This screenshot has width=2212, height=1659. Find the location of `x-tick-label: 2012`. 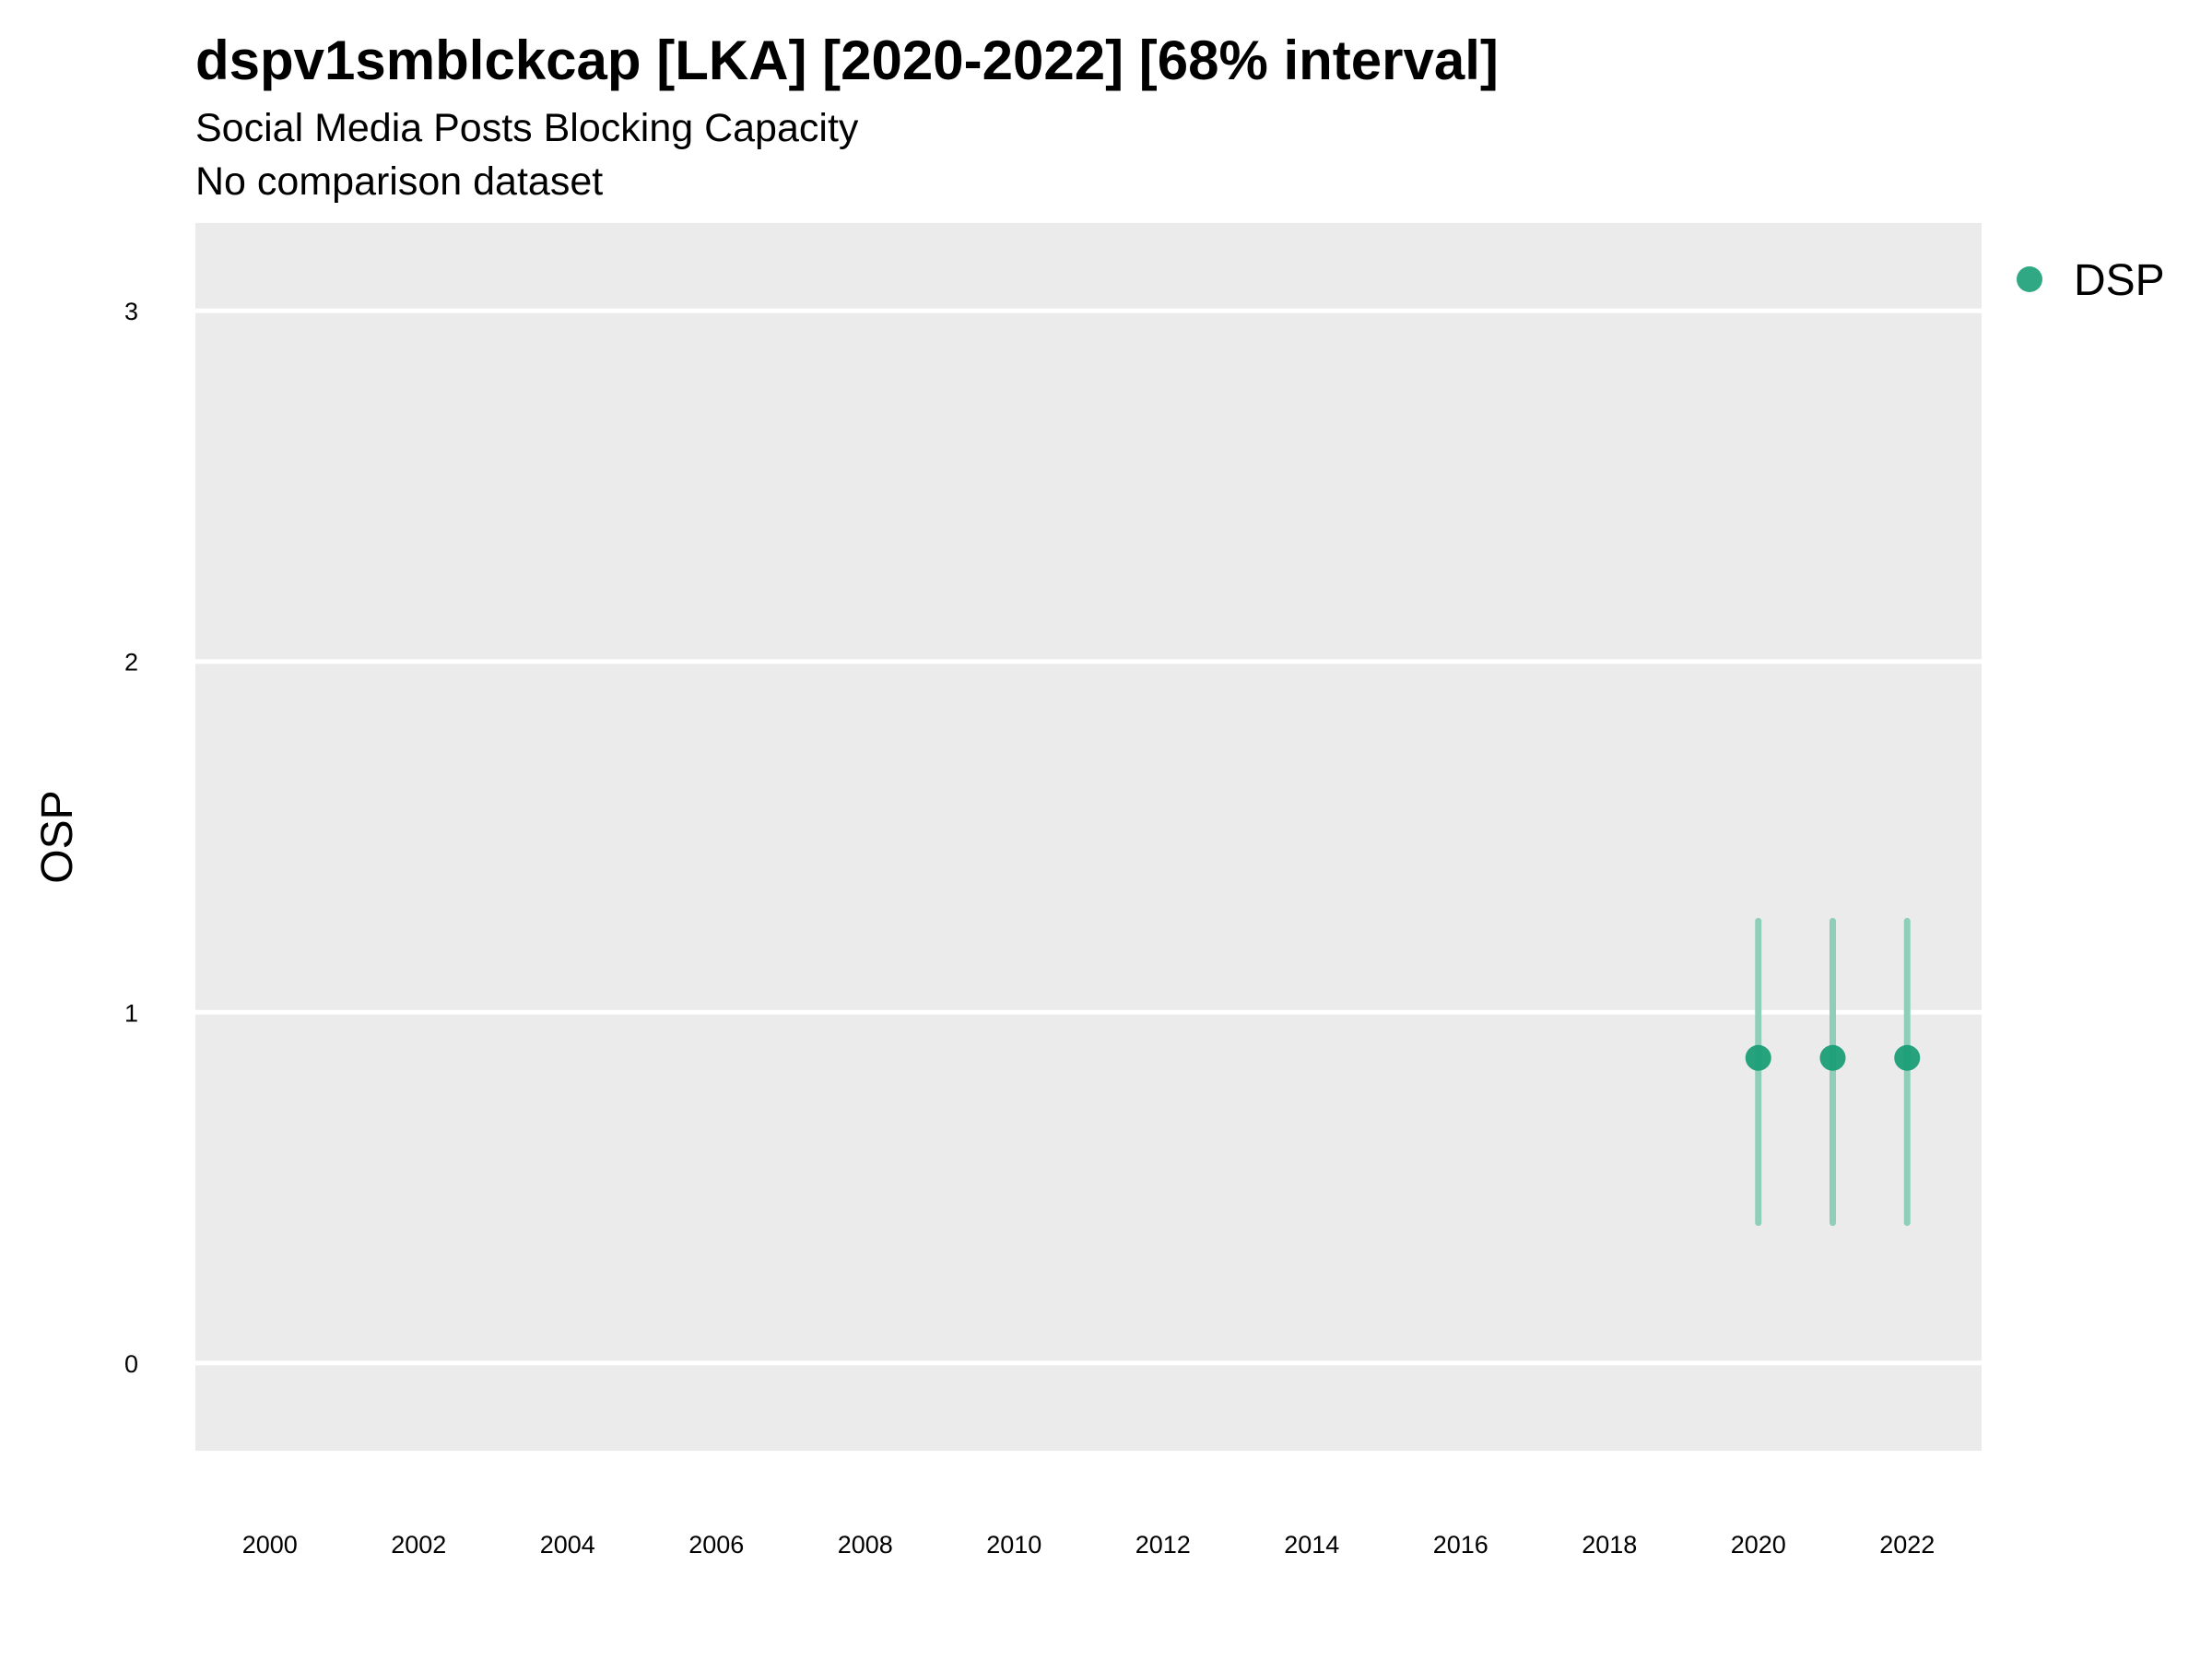

x-tick-label: 2012 is located at coordinates (1163, 1545).